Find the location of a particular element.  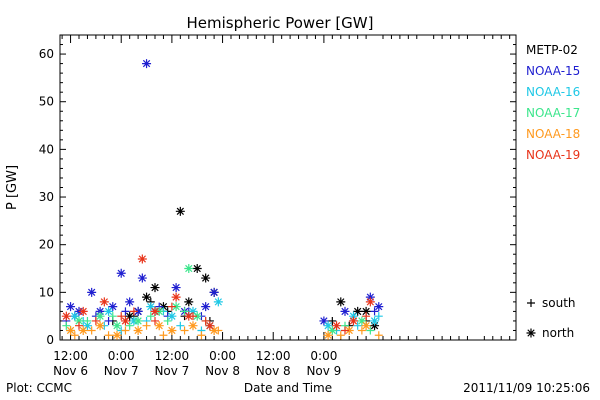

chart-title: Hemispheric Power [GW] is located at coordinates (280, 23).